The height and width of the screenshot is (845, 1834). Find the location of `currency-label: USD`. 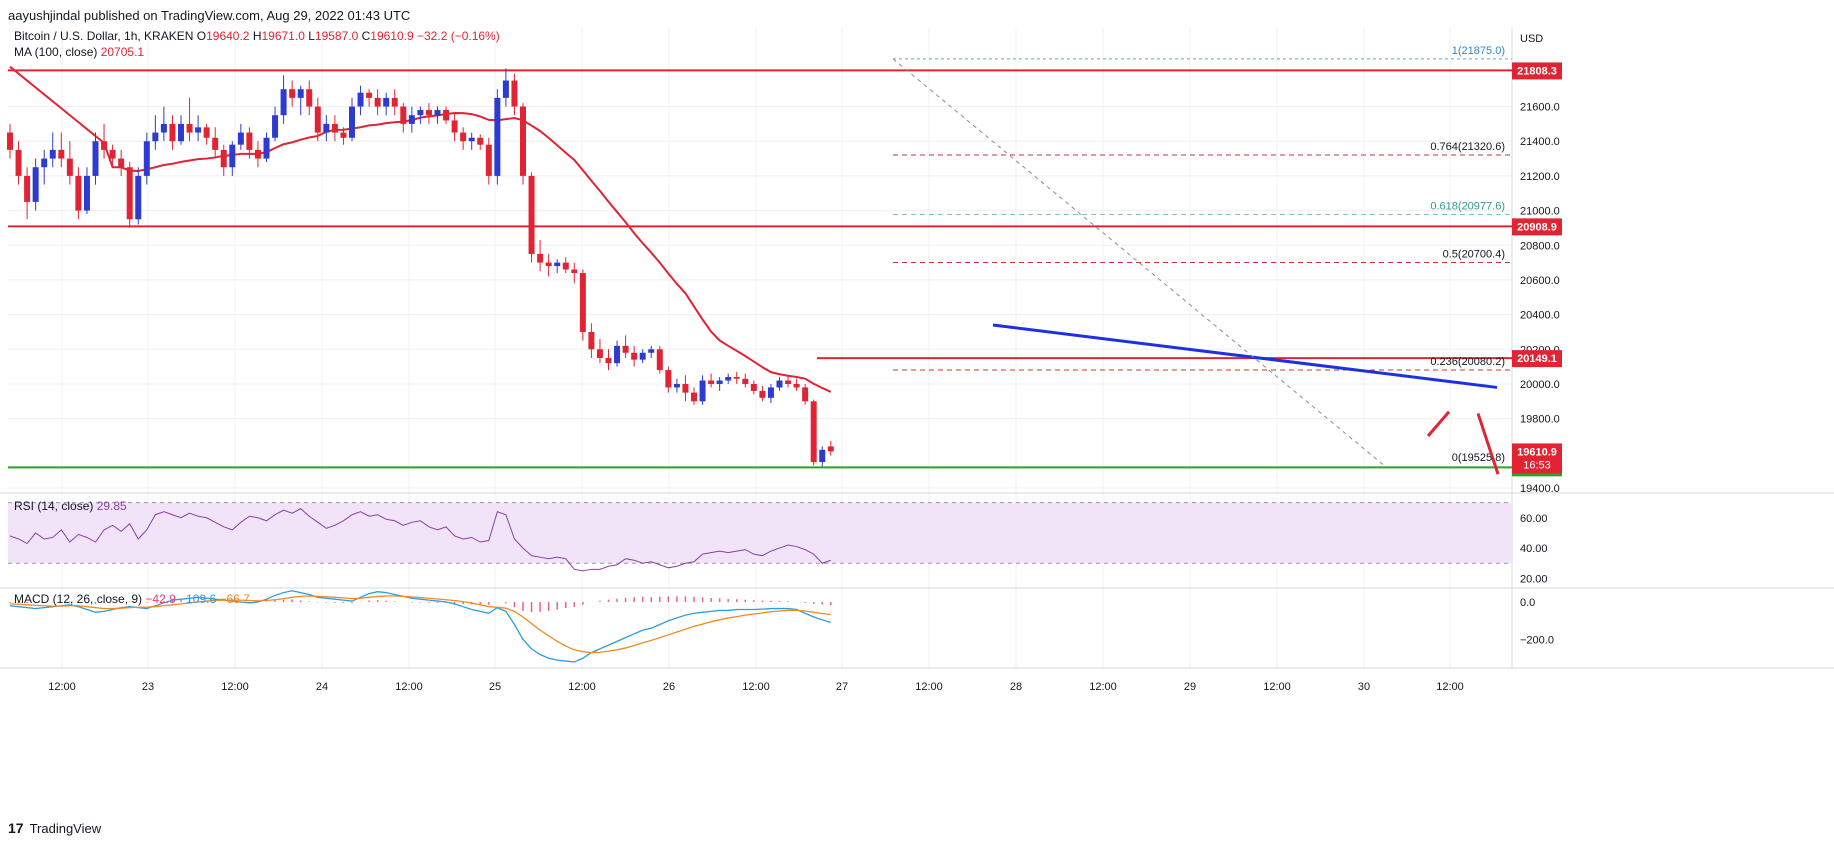

currency-label: USD is located at coordinates (1531, 39).